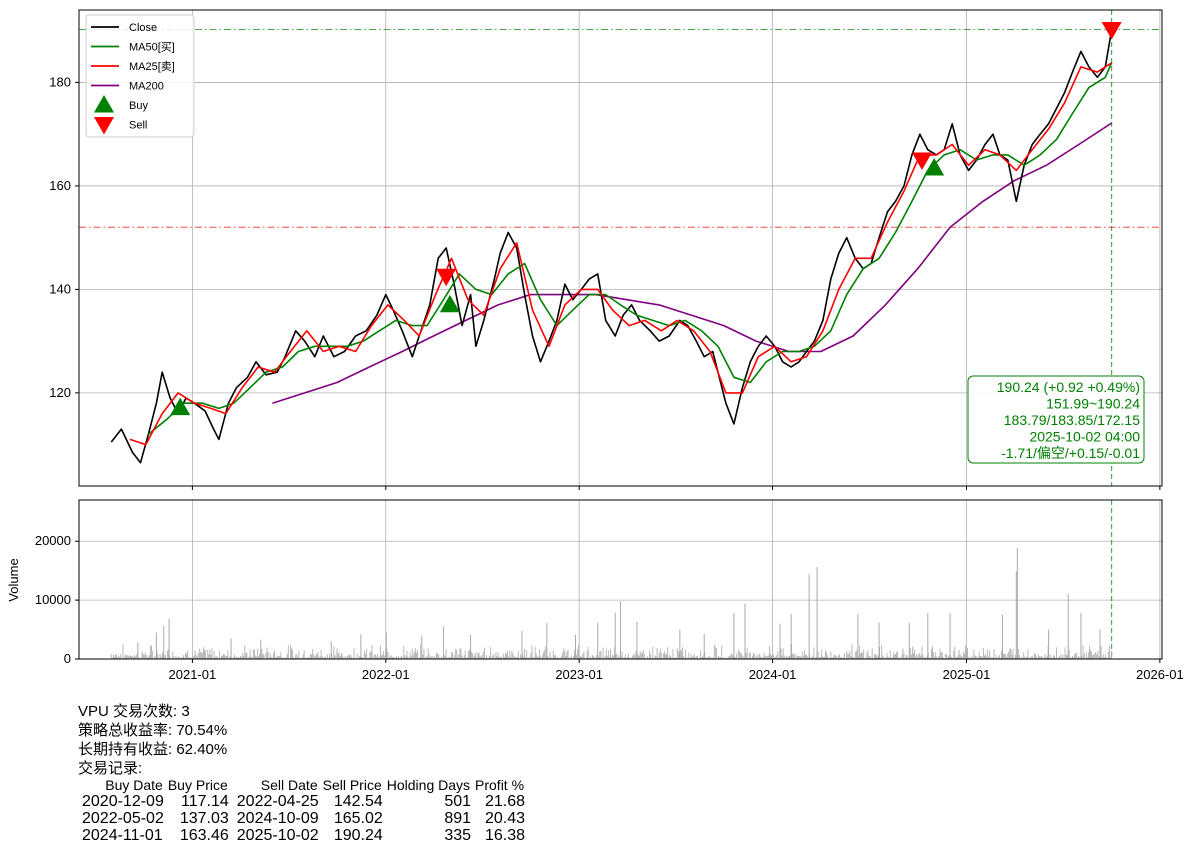 Image resolution: width=1197 pixels, height=857 pixels. Describe the element at coordinates (386, 674) in the screenshot. I see `x-tick-label: 2022-01` at that location.